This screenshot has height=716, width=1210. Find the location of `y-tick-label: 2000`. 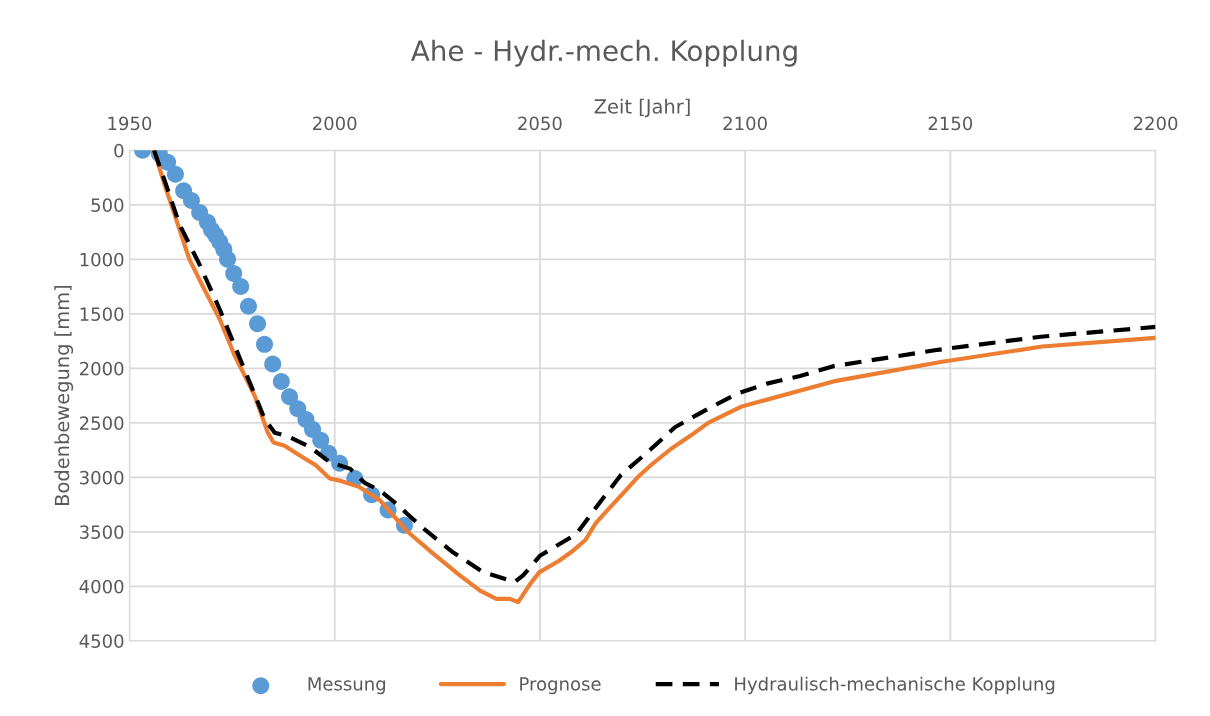

y-tick-label: 2000 is located at coordinates (101, 368).